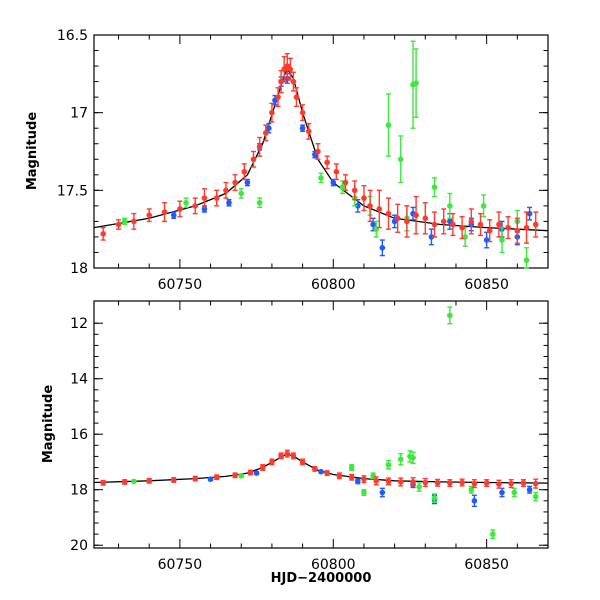 The image size is (600, 600). What do you see at coordinates (48, 424) in the screenshot?
I see `bottom-panel-ylabel: Magnitude` at bounding box center [48, 424].